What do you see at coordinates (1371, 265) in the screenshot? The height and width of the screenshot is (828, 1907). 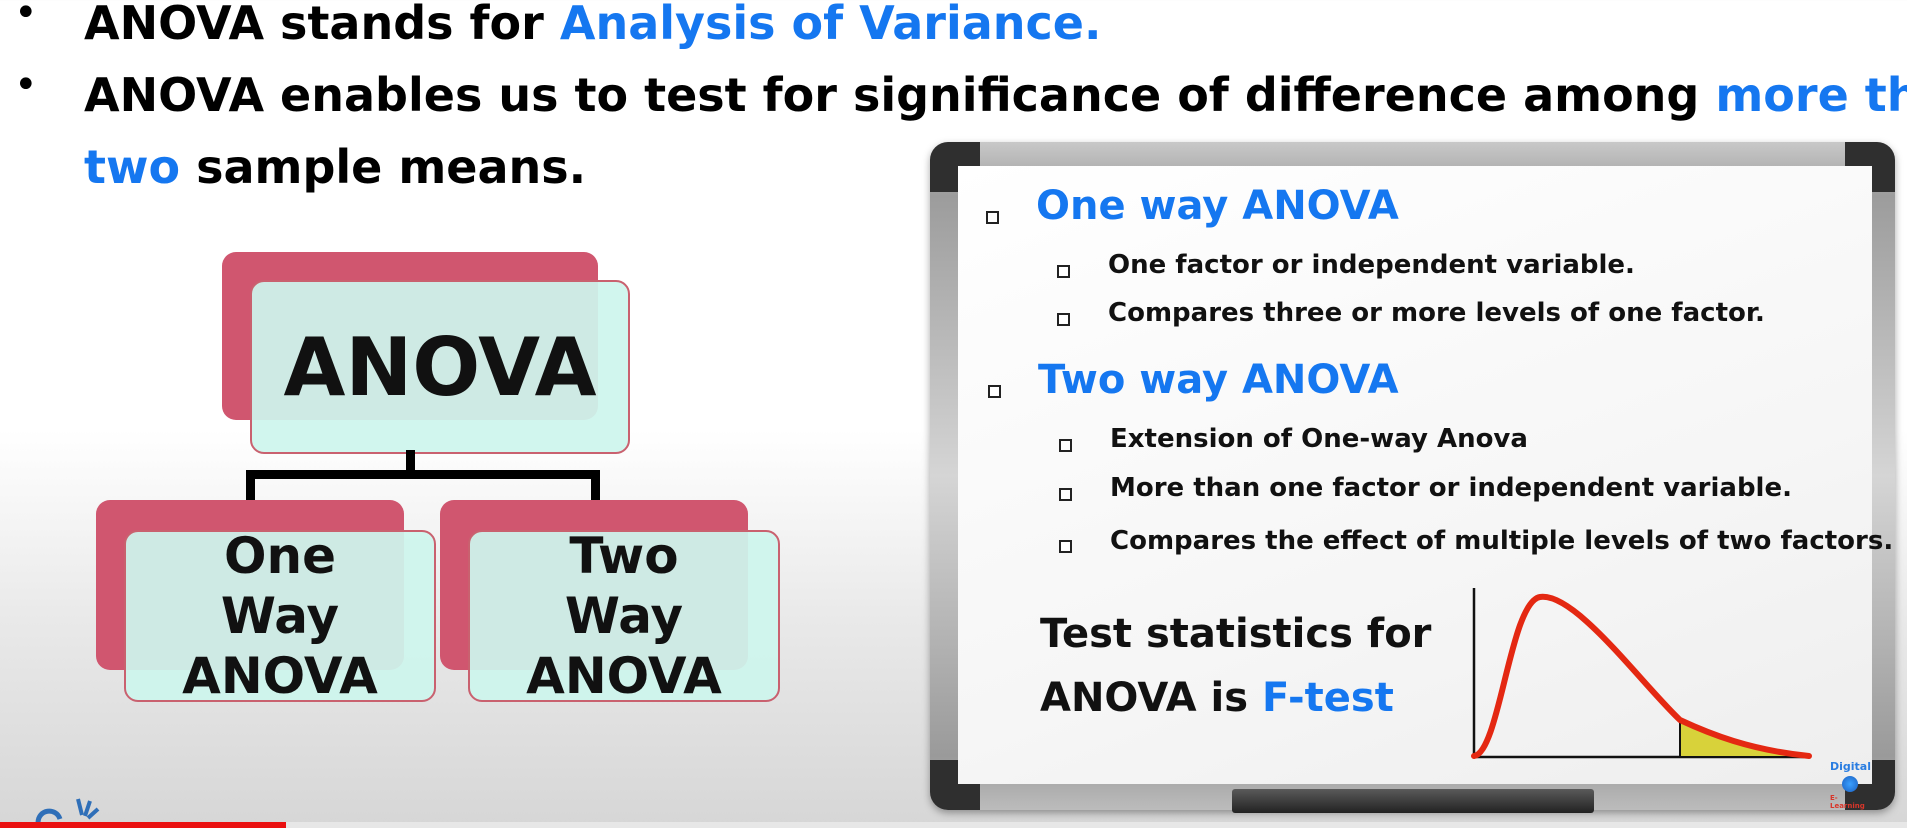 I see `one-way-item-1: One factor or independent variable.` at bounding box center [1371, 265].